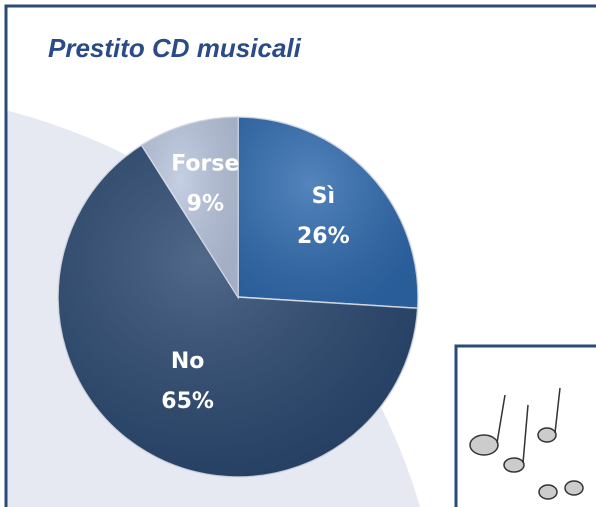 The width and height of the screenshot is (596, 507). I want to click on chart-title: Prestito CD musicali, so click(175, 48).